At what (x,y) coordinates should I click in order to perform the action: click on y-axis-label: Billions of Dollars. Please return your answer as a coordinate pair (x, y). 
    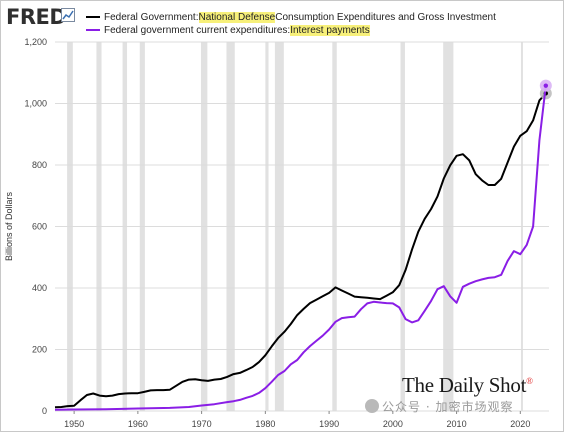
    Looking at the image, I should click on (9, 226).